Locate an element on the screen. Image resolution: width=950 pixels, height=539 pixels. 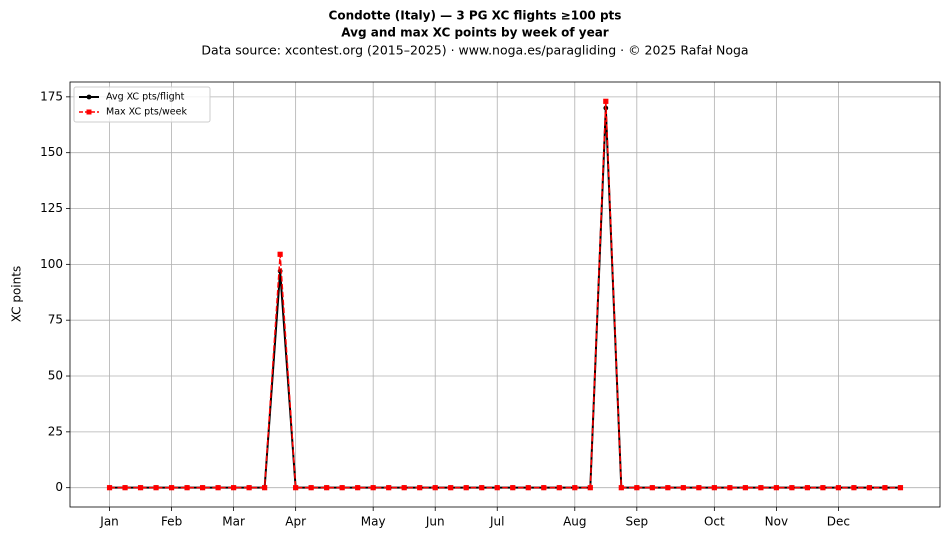
x-tick-label: May is located at coordinates (373, 522).